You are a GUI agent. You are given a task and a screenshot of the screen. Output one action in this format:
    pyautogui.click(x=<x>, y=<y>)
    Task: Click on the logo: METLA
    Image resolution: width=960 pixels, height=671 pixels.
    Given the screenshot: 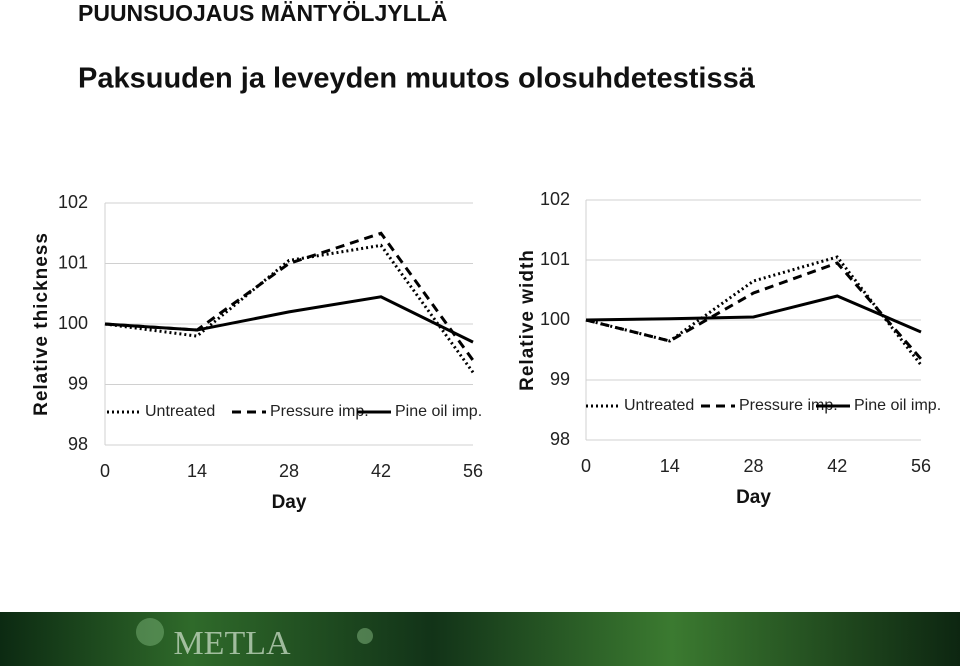 What is the action you would take?
    pyautogui.click(x=232, y=643)
    